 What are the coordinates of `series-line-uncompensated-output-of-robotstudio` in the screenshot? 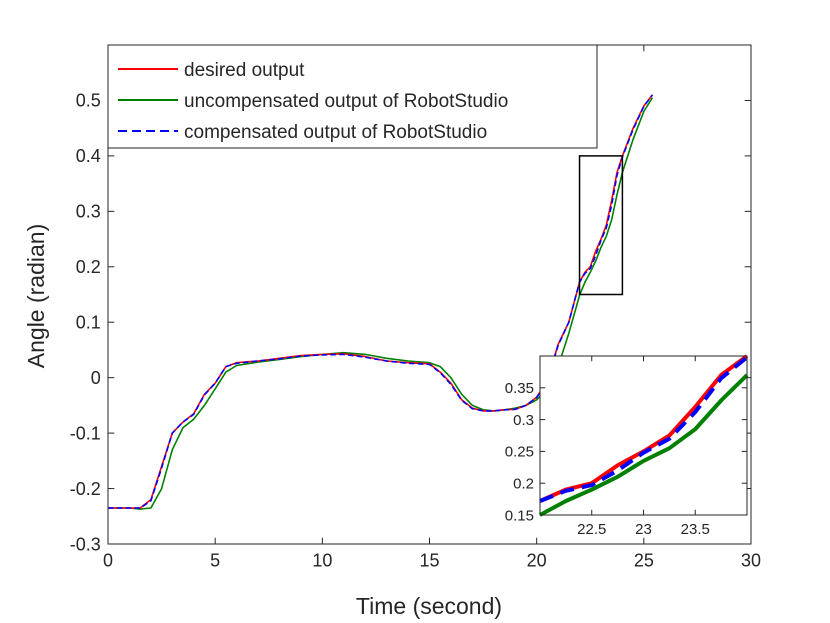 It's located at (644, 445).